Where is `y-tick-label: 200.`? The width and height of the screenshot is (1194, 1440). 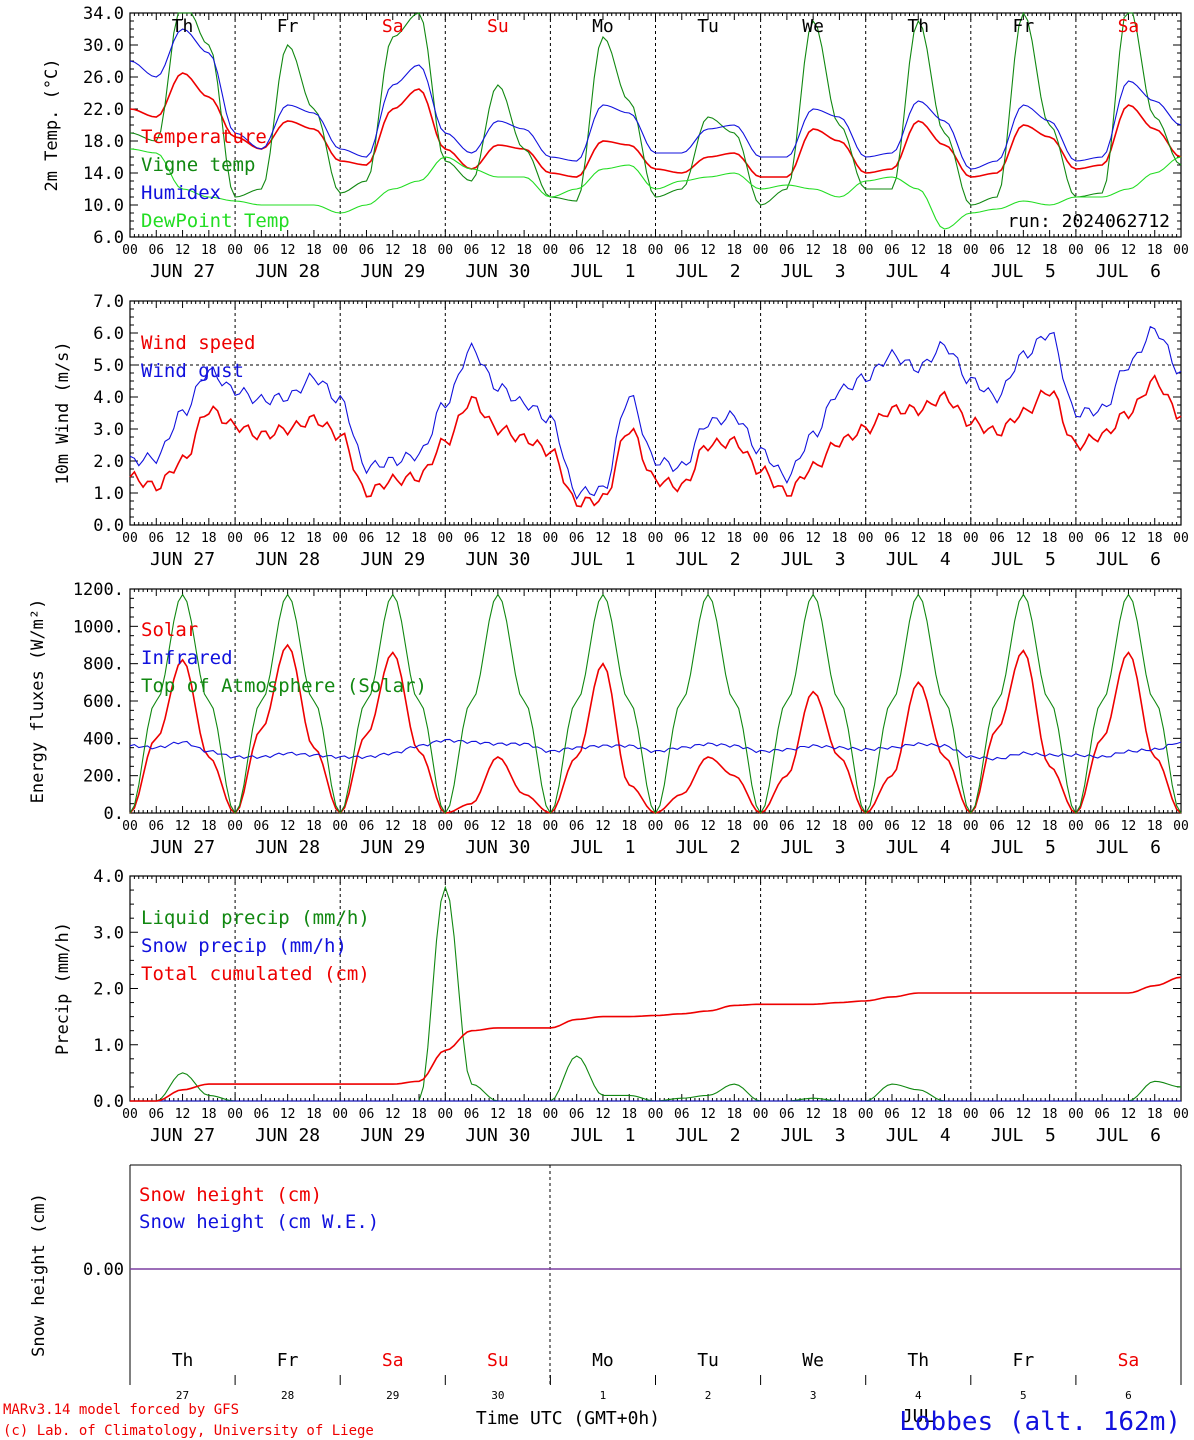
y-tick-label: 200. is located at coordinates (103, 777).